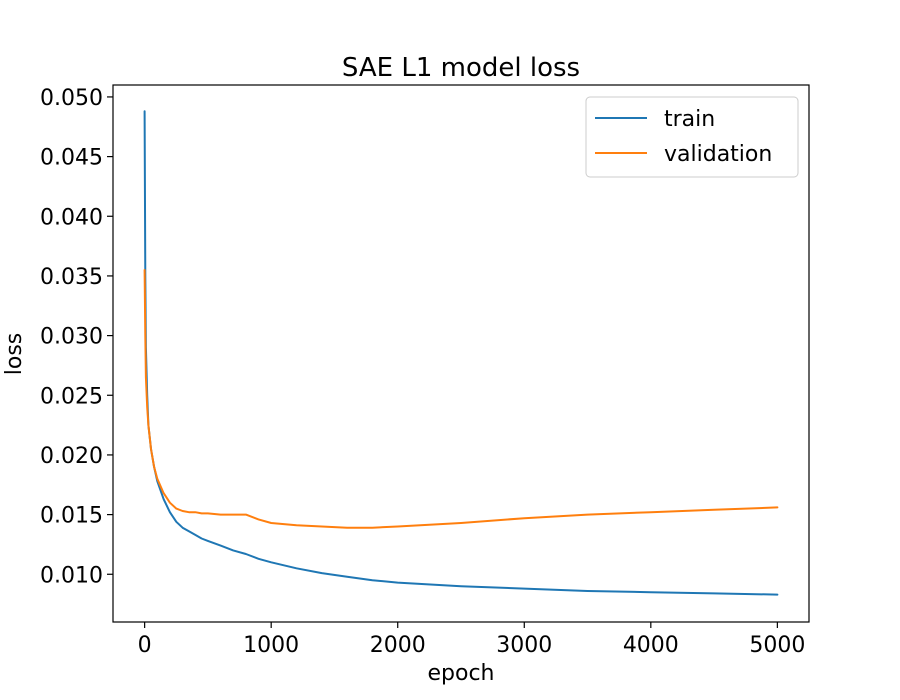  I want to click on x-tick-label: 5000, so click(777, 645).